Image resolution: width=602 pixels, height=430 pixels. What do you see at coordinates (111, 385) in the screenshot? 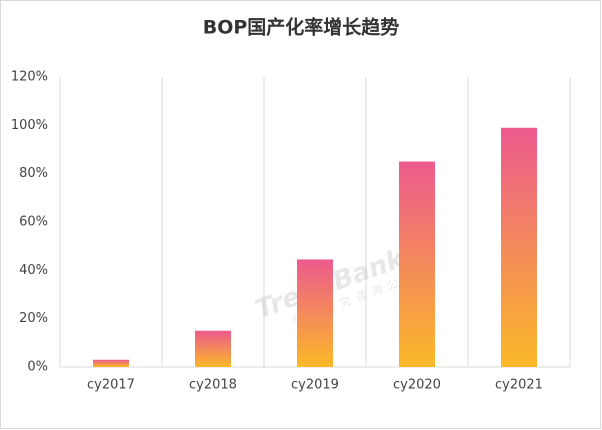
I see `x-tick-label: cy2017` at bounding box center [111, 385].